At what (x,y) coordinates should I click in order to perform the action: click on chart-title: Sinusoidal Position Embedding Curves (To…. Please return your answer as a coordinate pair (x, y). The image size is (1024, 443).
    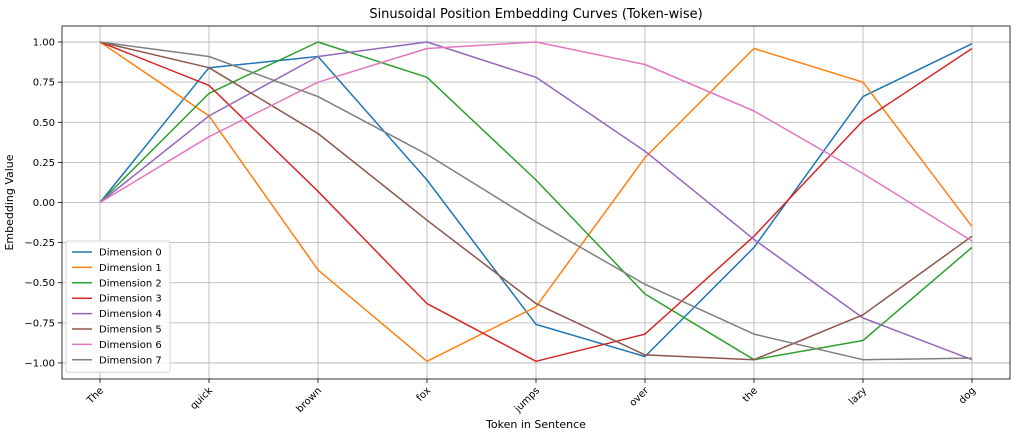
    Looking at the image, I should click on (535, 14).